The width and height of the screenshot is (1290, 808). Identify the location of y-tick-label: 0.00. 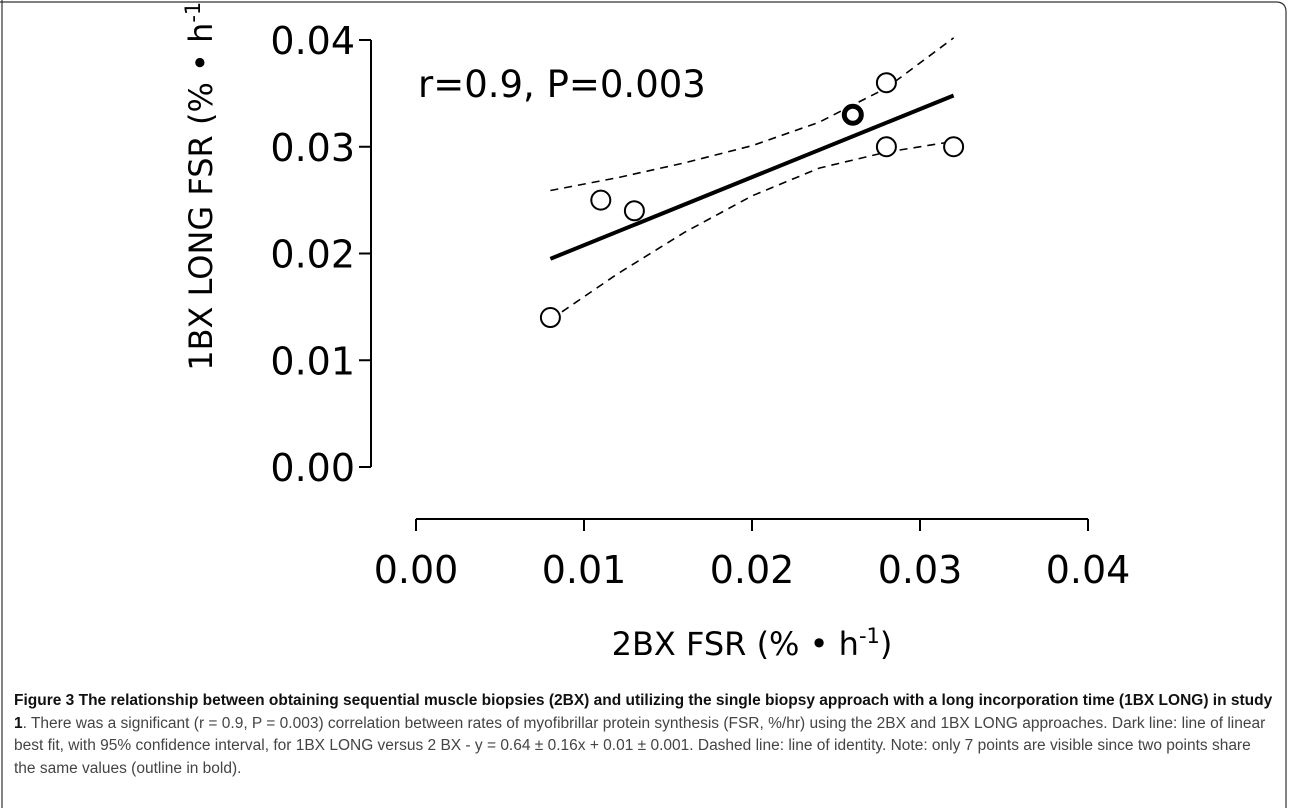
(312, 468).